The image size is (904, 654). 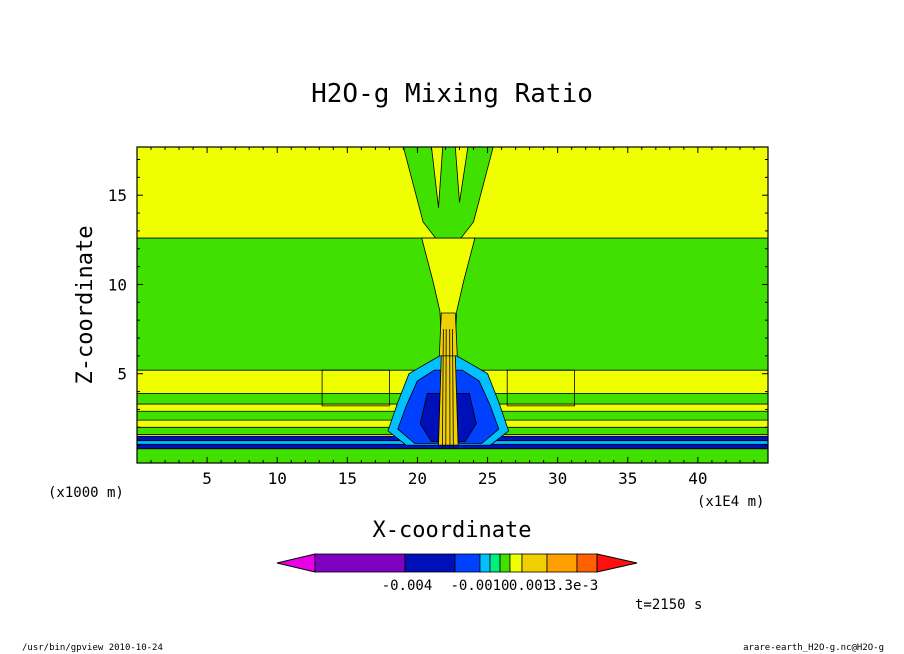 I want to click on plume-upper-finger-right, so click(x=461, y=175).